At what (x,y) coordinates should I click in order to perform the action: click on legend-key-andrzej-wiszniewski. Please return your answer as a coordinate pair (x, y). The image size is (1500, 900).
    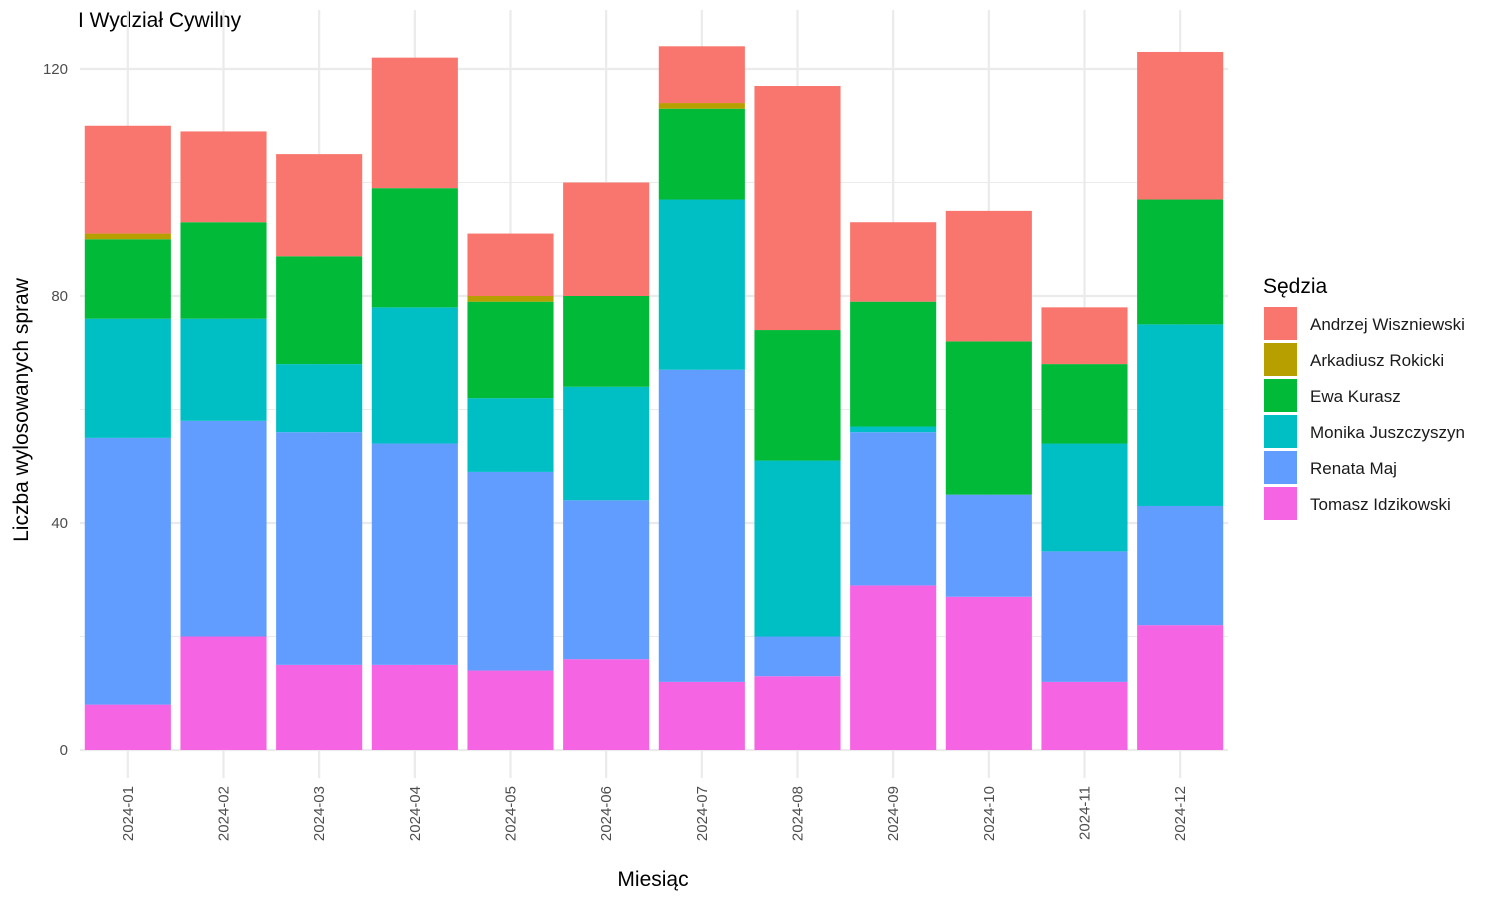
    Looking at the image, I should click on (1280, 323).